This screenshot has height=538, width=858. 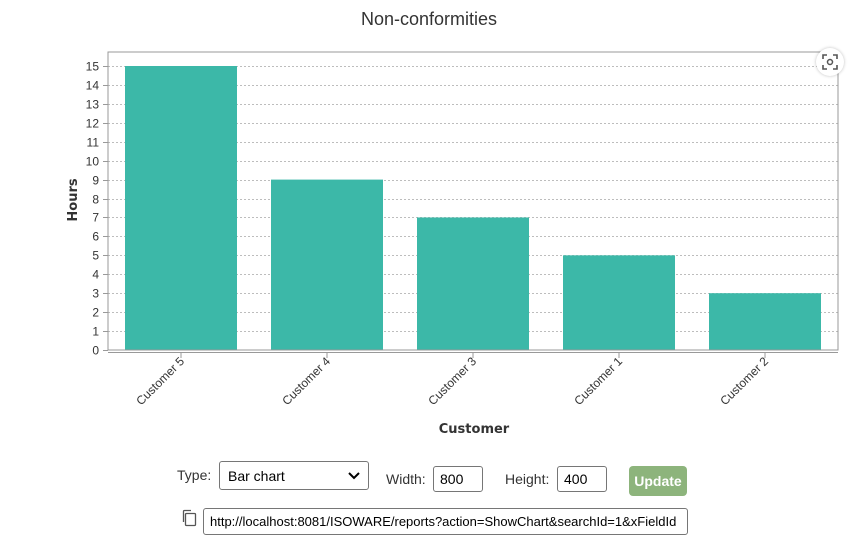 What do you see at coordinates (95, 351) in the screenshot?
I see `y-tick-label: 0` at bounding box center [95, 351].